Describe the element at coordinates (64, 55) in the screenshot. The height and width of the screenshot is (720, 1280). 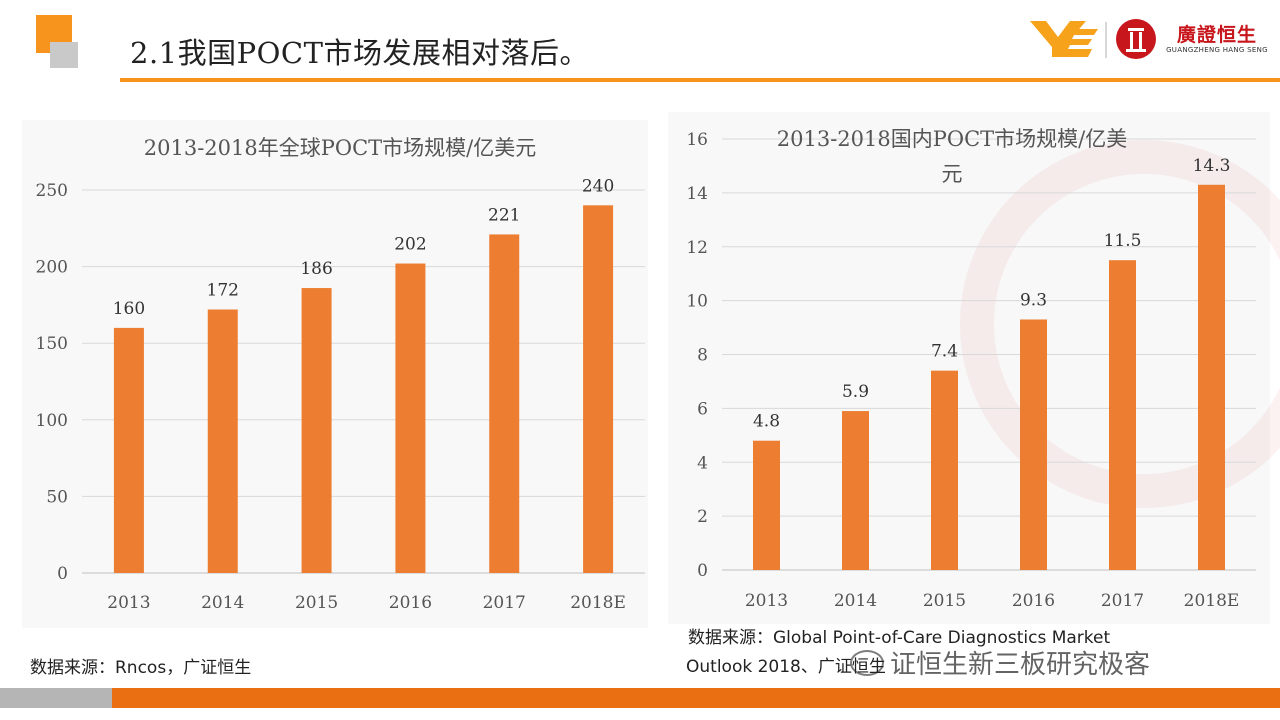
I see `accent-square-gray` at that location.